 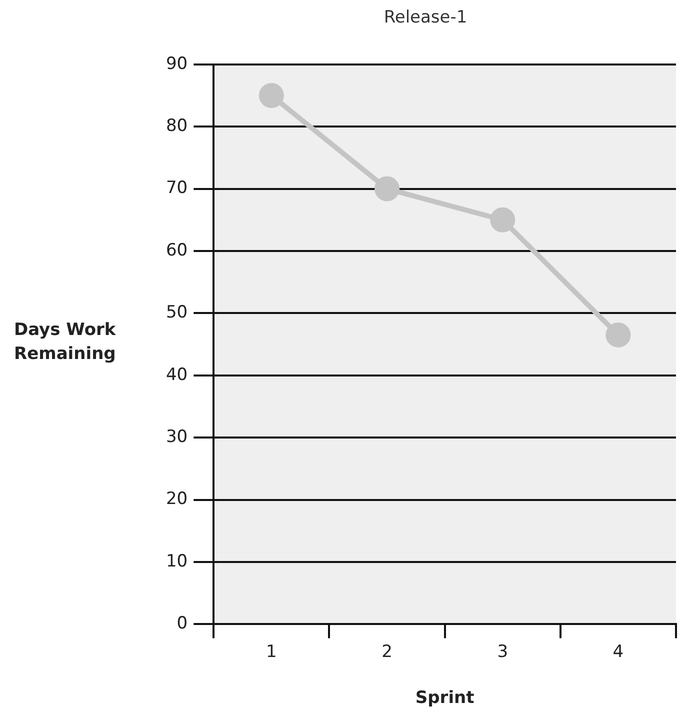 What do you see at coordinates (444, 698) in the screenshot?
I see `x-axis-title: Sprint` at bounding box center [444, 698].